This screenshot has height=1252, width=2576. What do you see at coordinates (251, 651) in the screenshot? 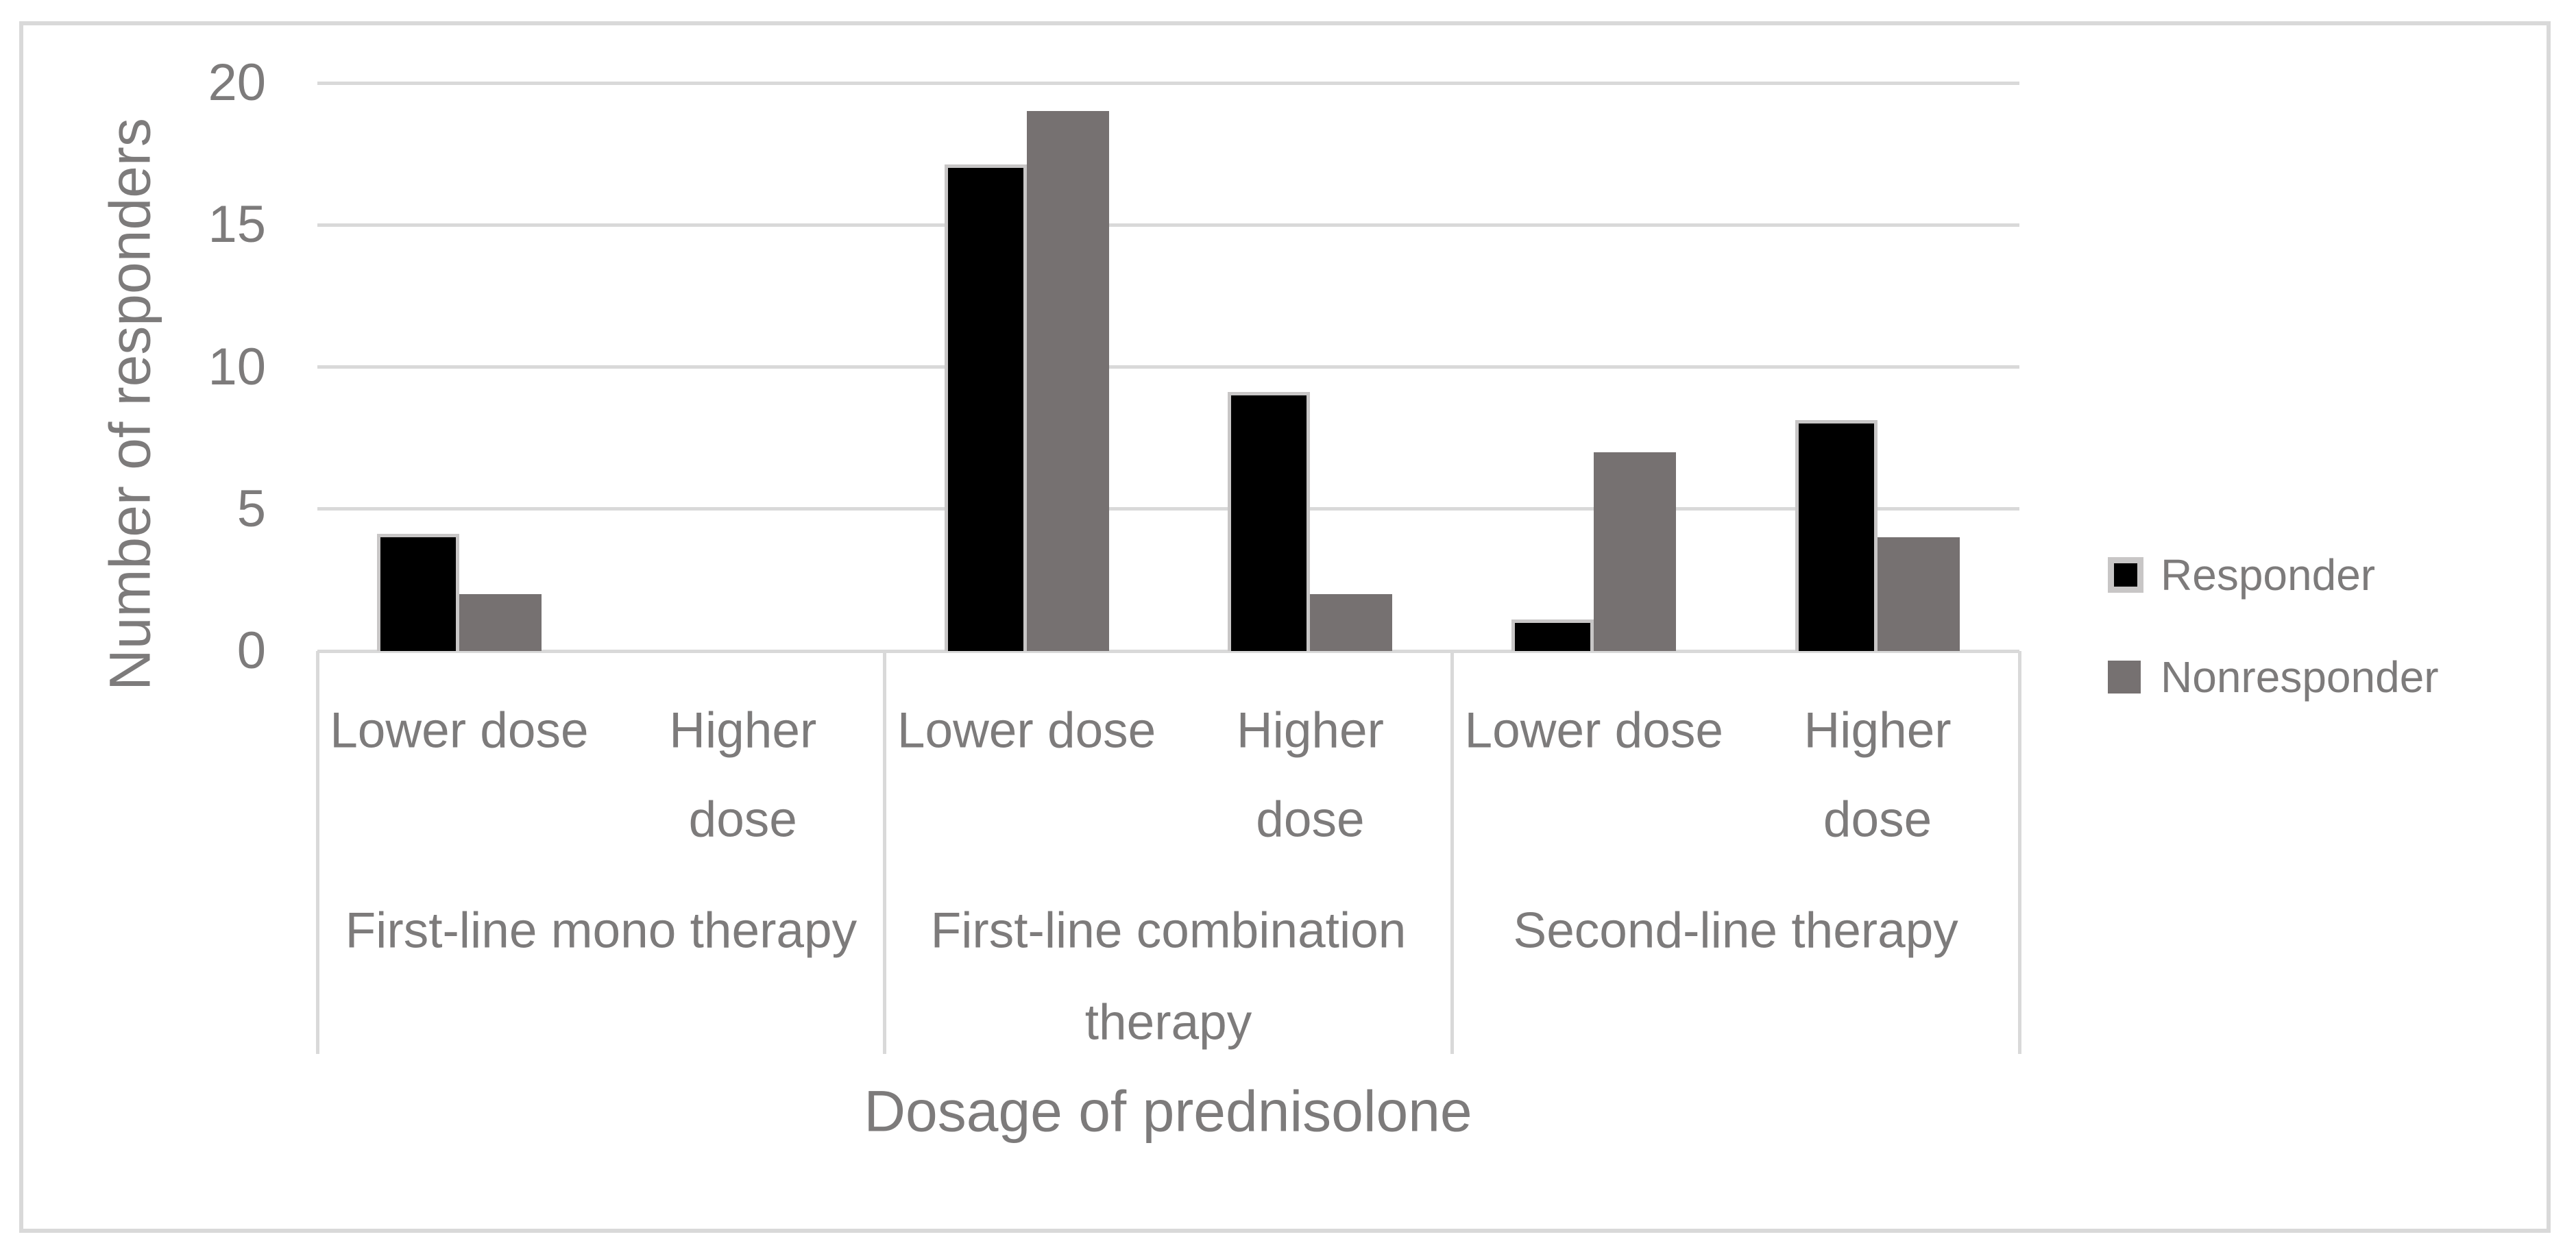
I see `y-tick-label: 0` at bounding box center [251, 651].